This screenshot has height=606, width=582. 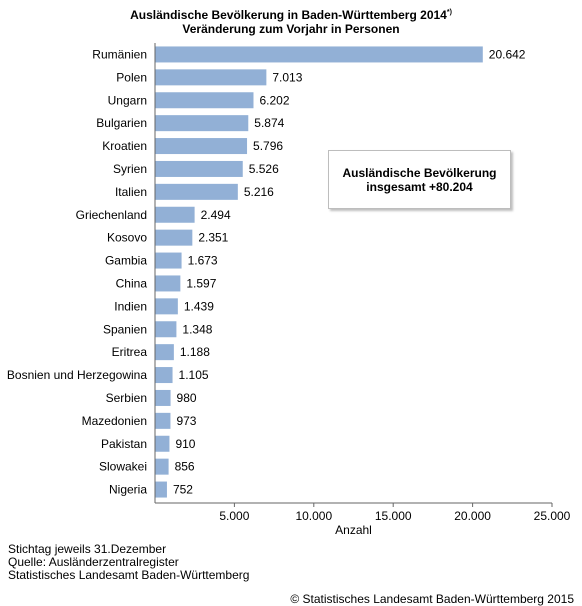 What do you see at coordinates (114, 421) in the screenshot?
I see `category-label: Mazedonien` at bounding box center [114, 421].